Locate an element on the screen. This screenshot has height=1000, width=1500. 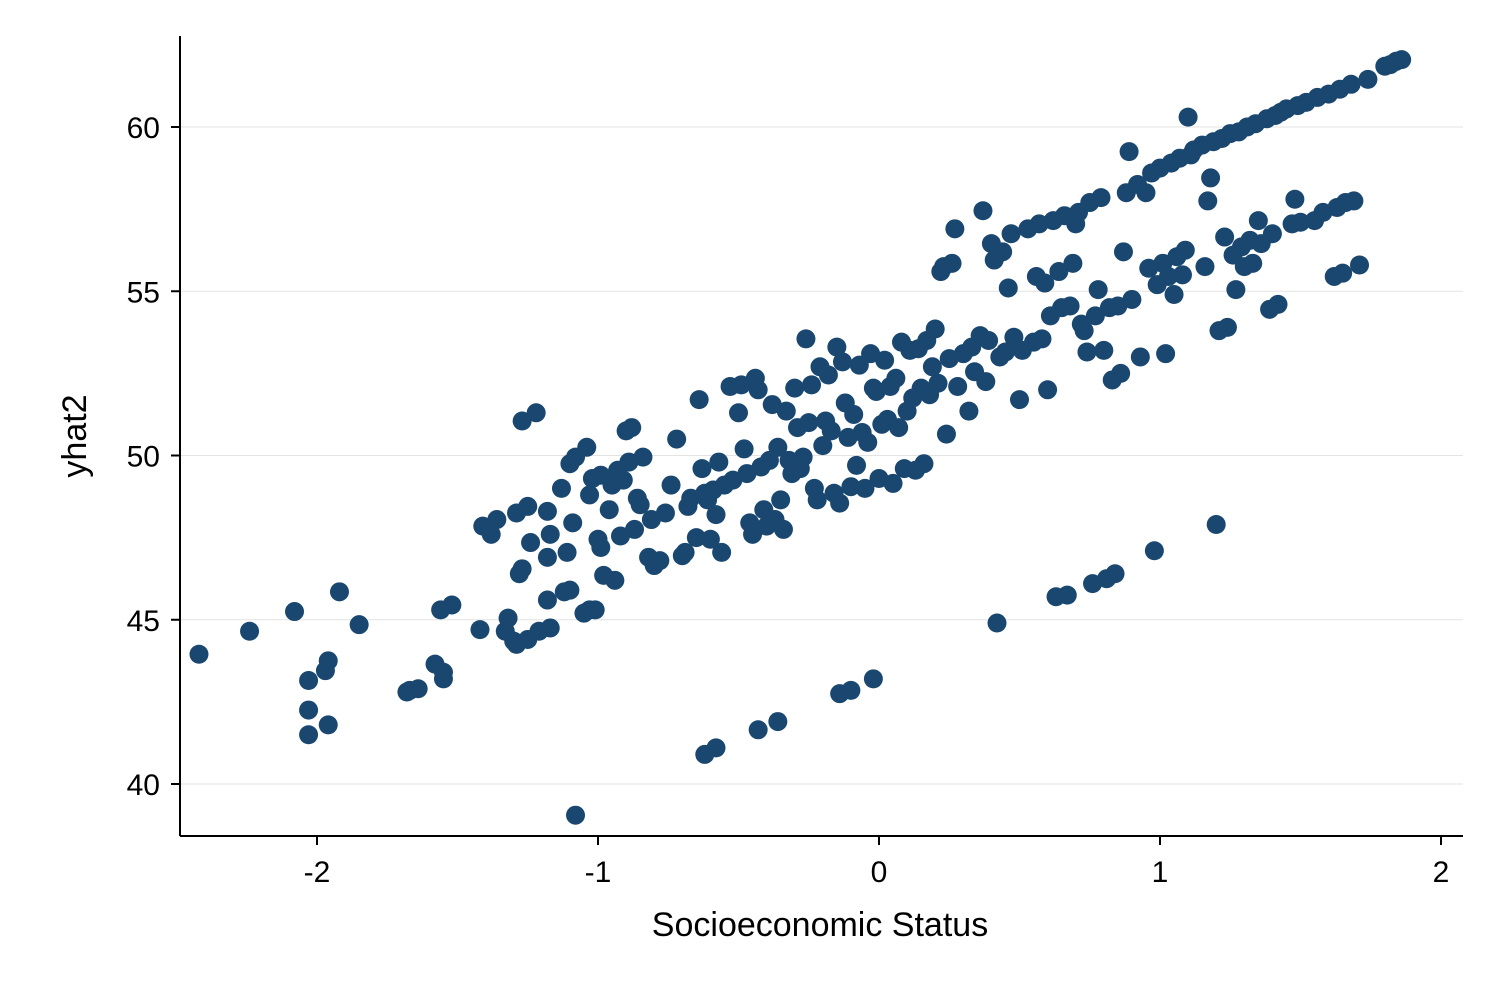
x-tick-label: 0 is located at coordinates (879, 872).